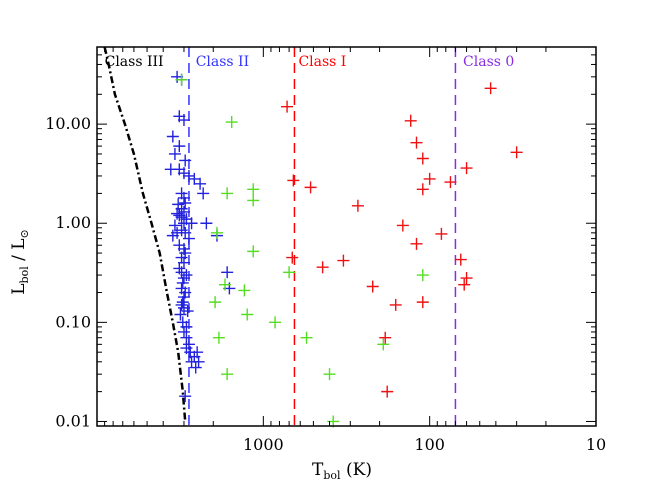 The width and height of the screenshot is (654, 503). What do you see at coordinates (263, 444) in the screenshot?
I see `x-tick-label-0: 1000` at bounding box center [263, 444].